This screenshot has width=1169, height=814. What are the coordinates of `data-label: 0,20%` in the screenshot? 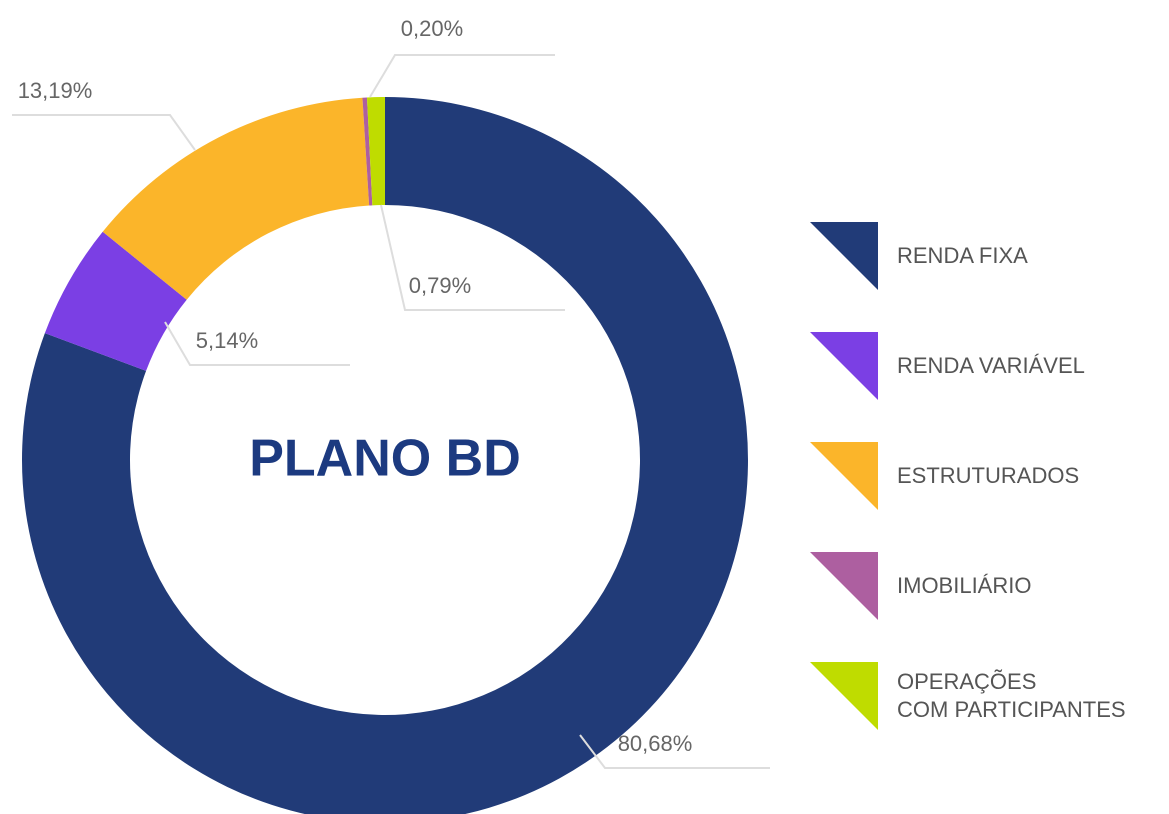 It's located at (432, 28).